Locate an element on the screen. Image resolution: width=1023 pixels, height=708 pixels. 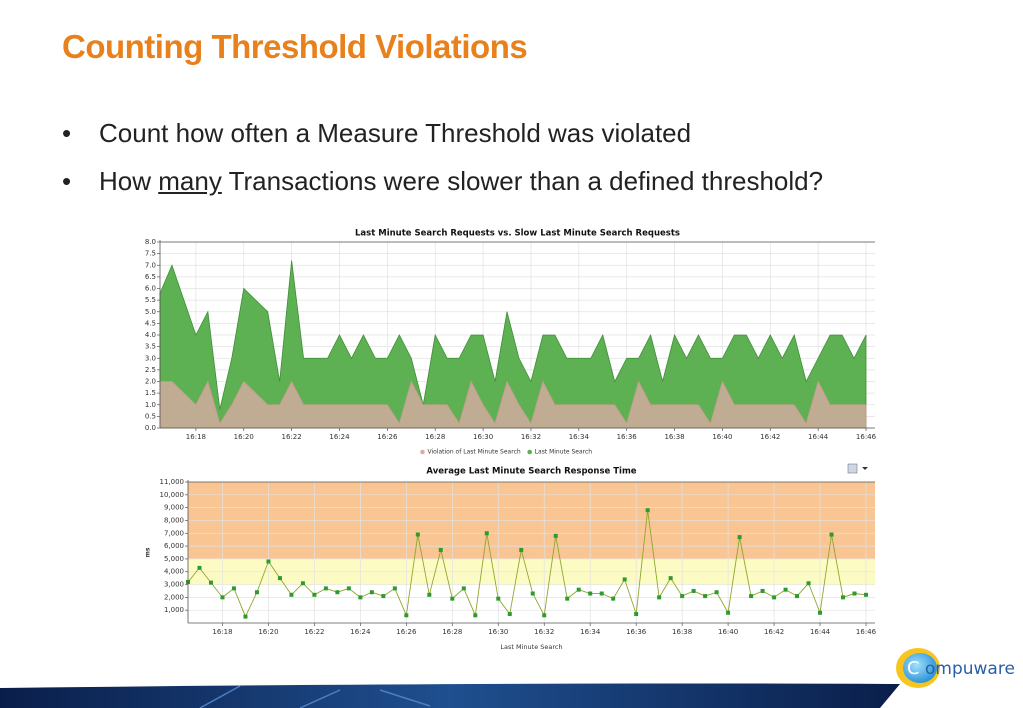
y-tick-label: 6.5 is located at coordinates (150, 277).